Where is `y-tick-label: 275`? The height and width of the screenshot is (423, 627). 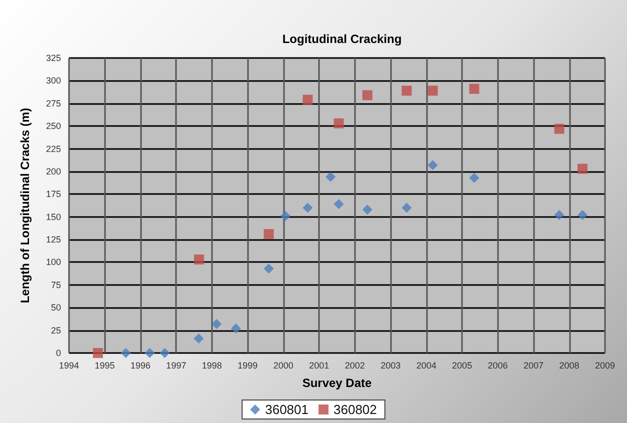 y-tick-label: 275 is located at coordinates (53, 103).